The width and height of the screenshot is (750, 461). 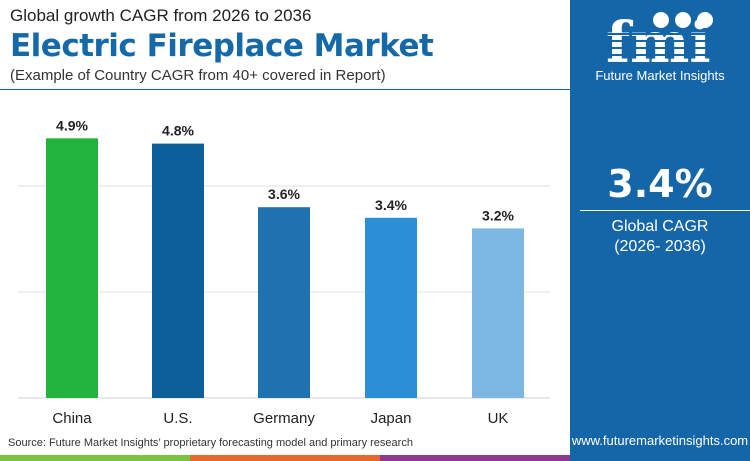 What do you see at coordinates (665, 210) in the screenshot?
I see `cagr-divider` at bounding box center [665, 210].